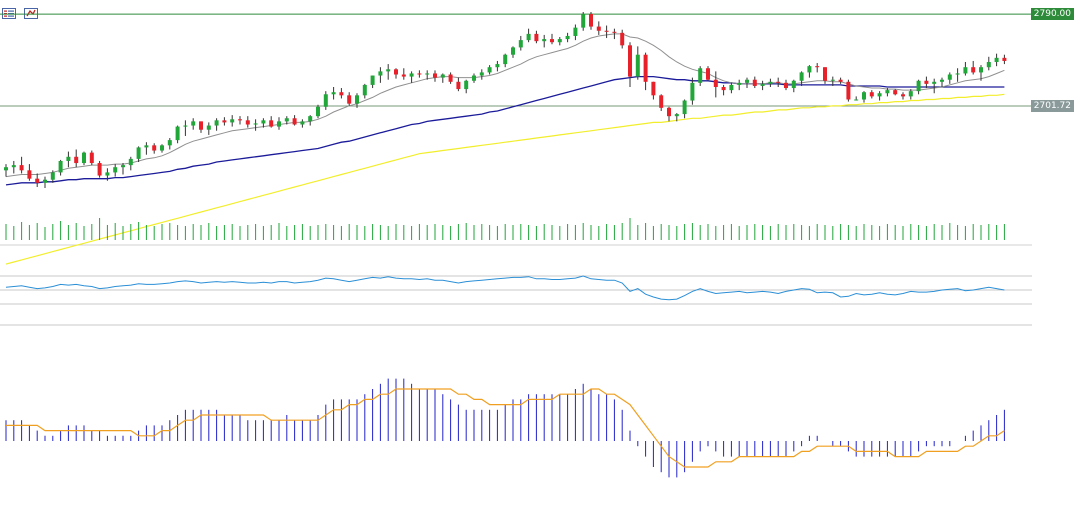 Image resolution: width=1080 pixels, height=505 pixels. Describe the element at coordinates (505, 288) in the screenshot. I see `rsi-line` at that location.